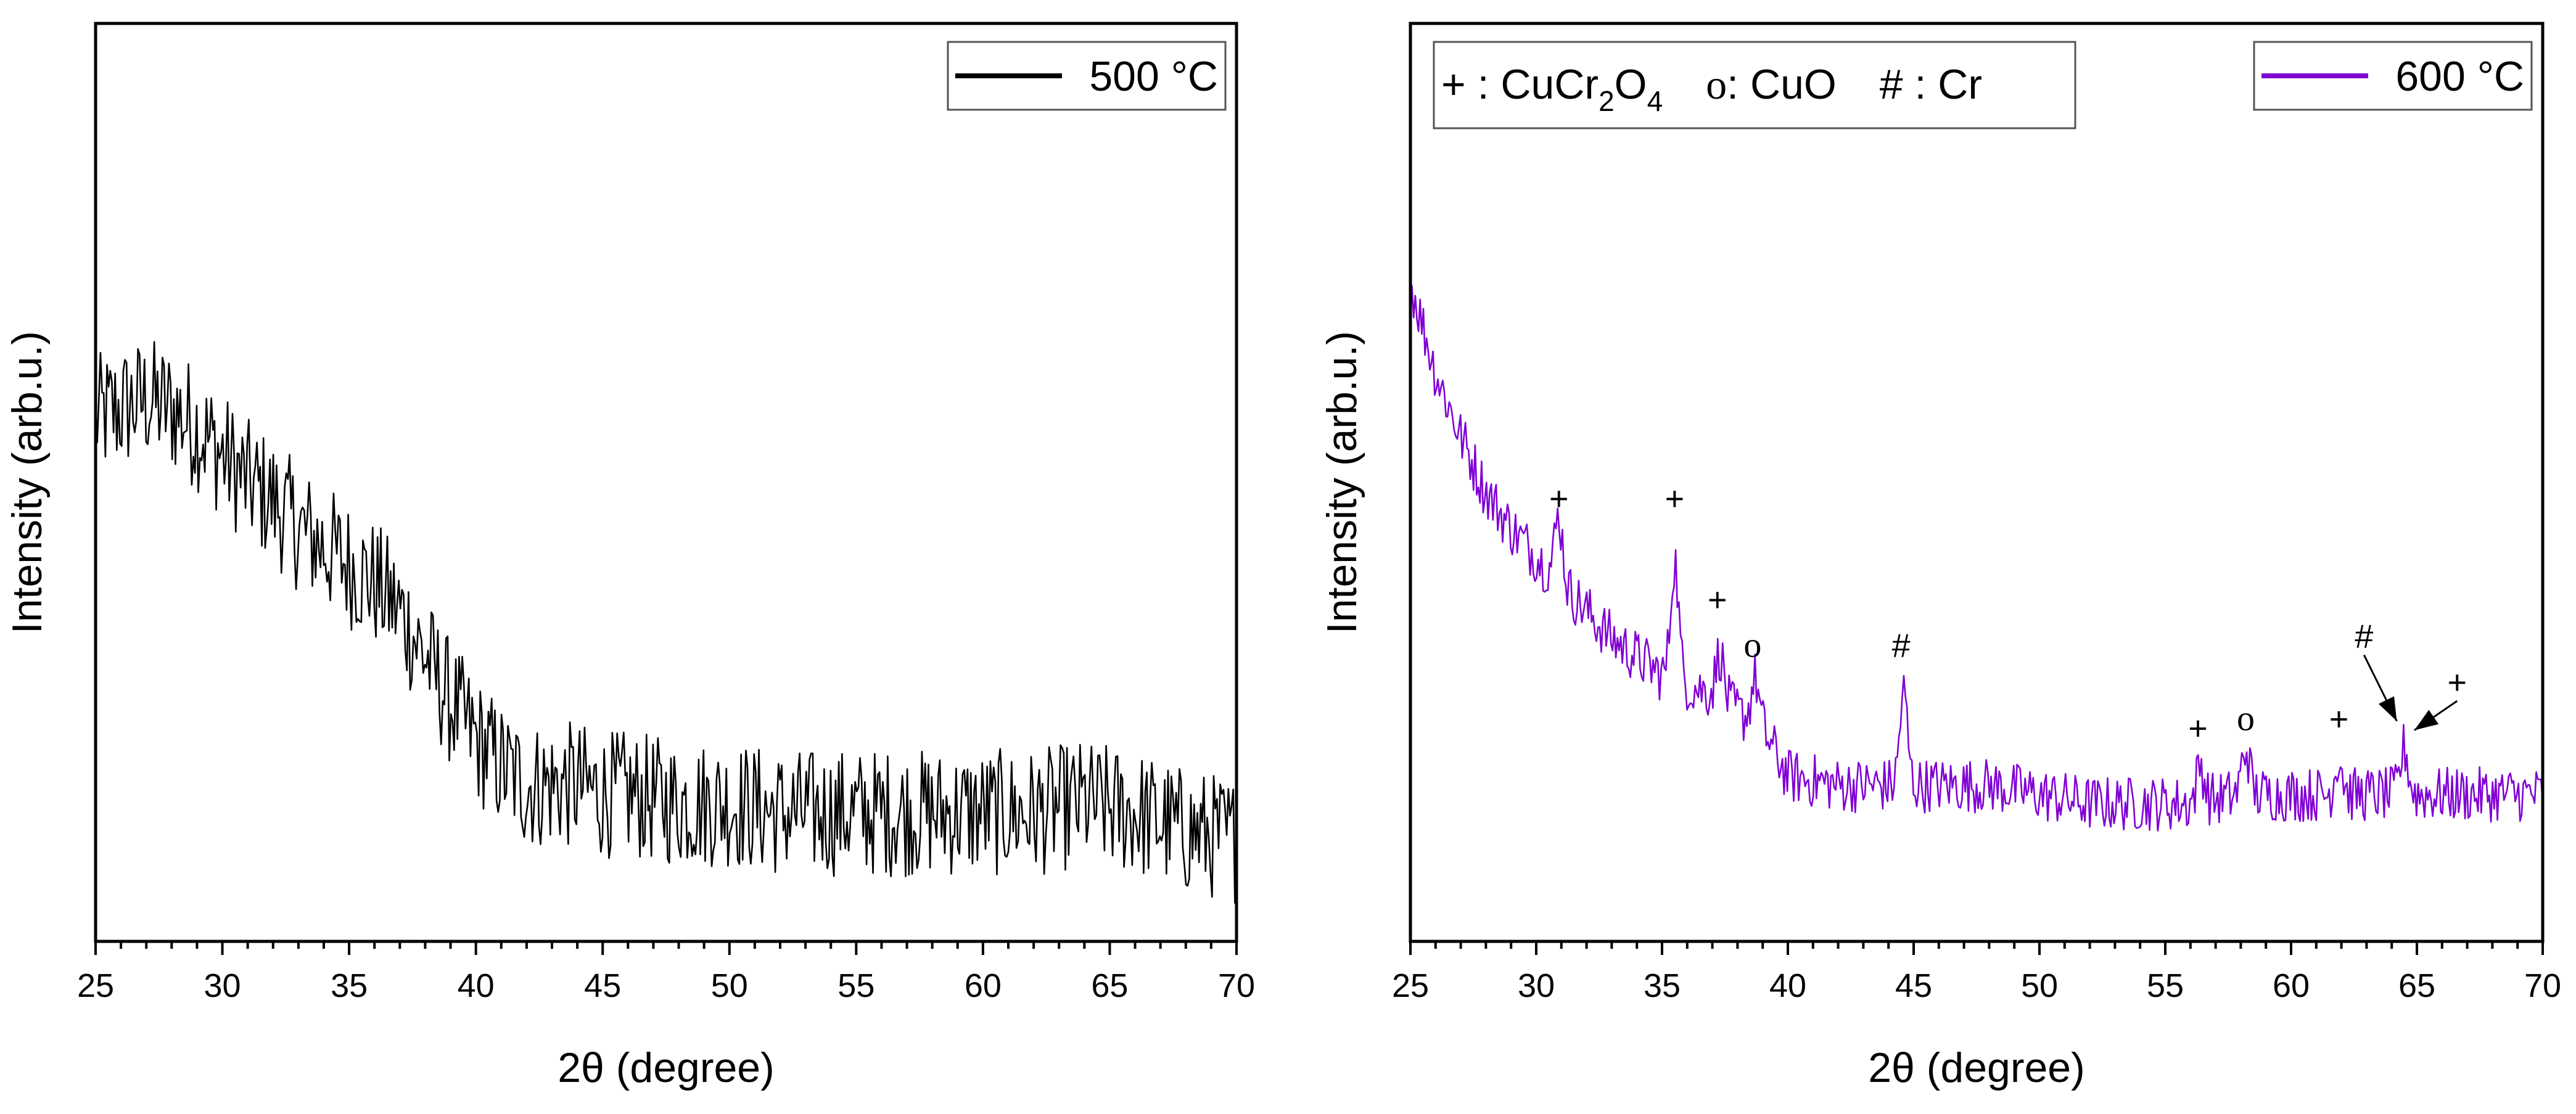 The height and width of the screenshot is (1114, 2576). I want to click on legend: 600 °C, so click(2393, 76).